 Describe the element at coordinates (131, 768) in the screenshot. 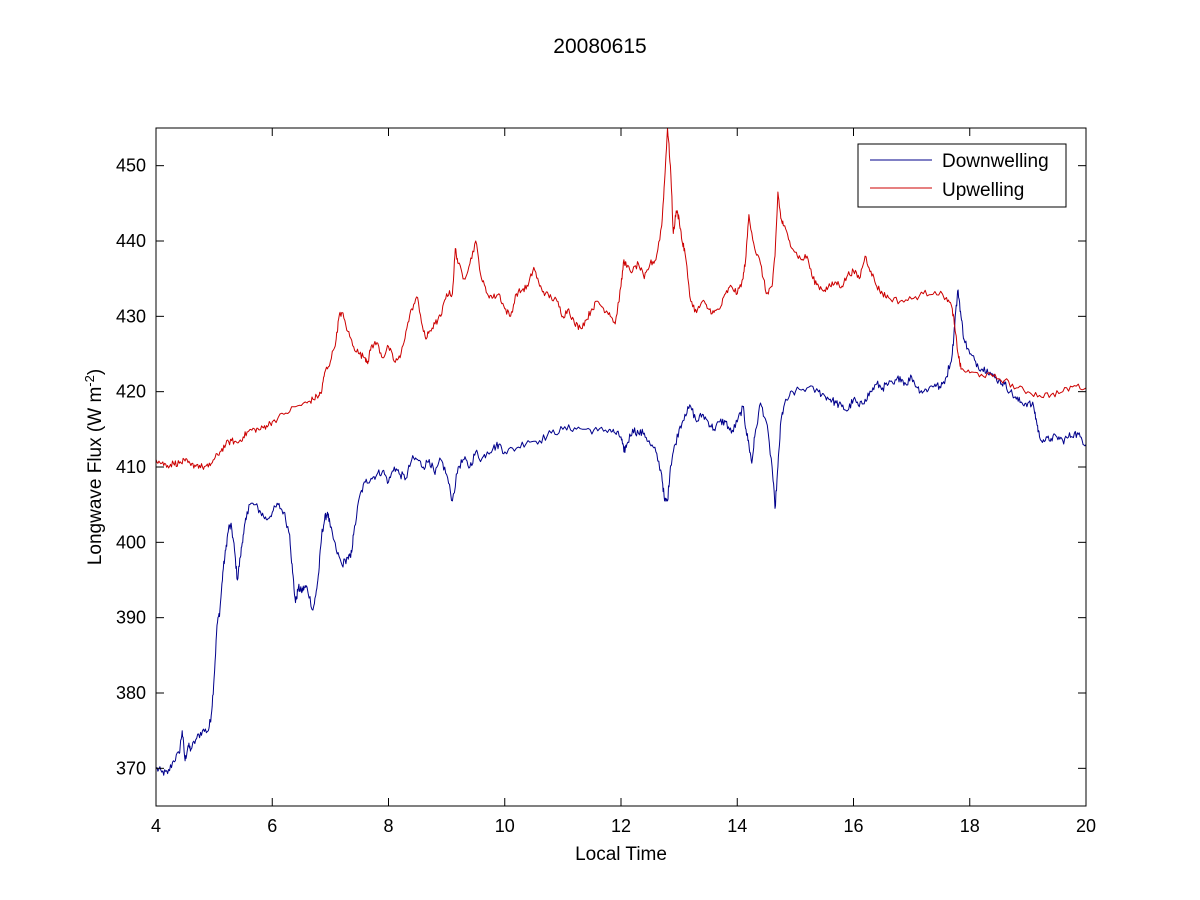

I see `y-tick-label: 370` at that location.